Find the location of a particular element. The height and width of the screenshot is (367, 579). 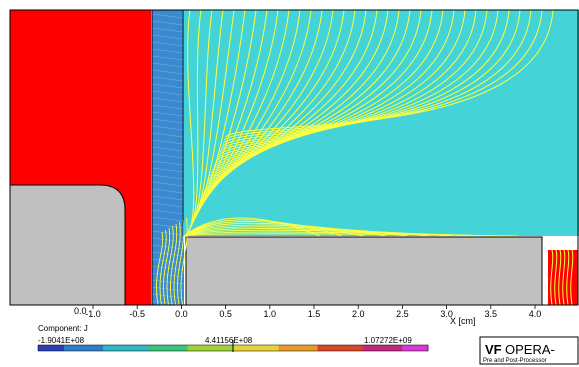

x-axis-label: X [cm] is located at coordinates (463, 321).